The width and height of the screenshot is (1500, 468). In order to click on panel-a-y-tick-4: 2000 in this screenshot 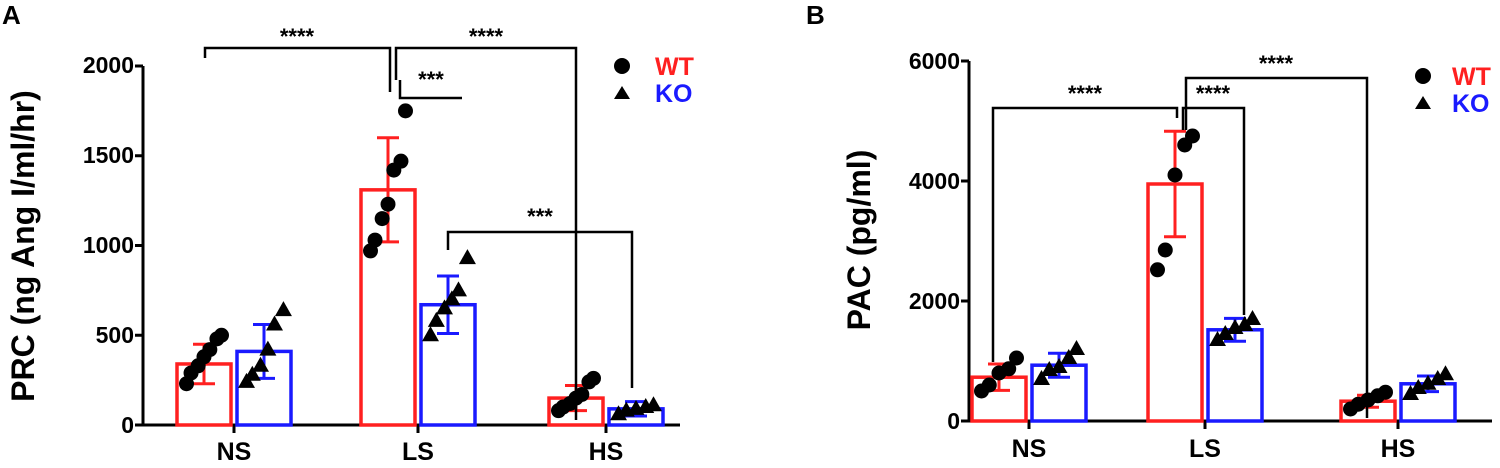, I will do `click(108, 65)`.